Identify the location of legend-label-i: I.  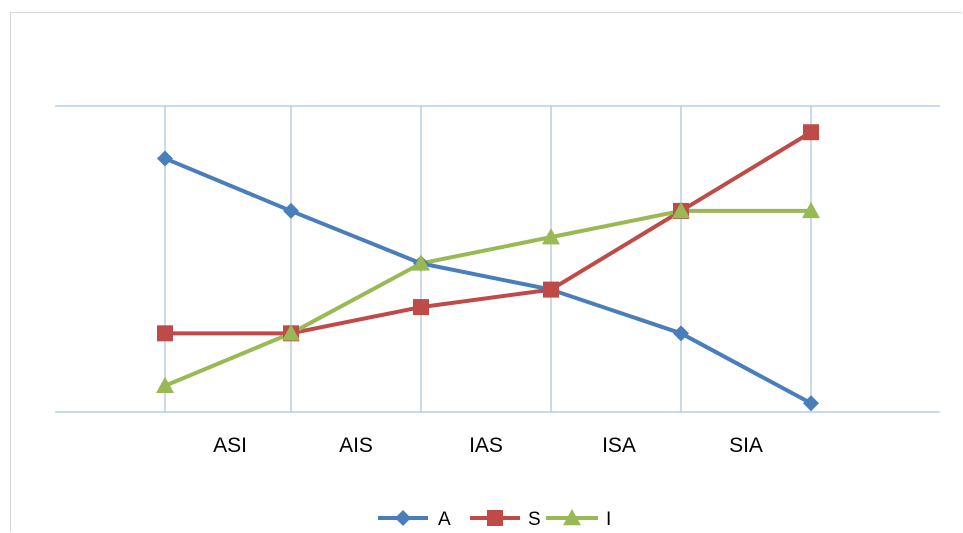
(608, 519).